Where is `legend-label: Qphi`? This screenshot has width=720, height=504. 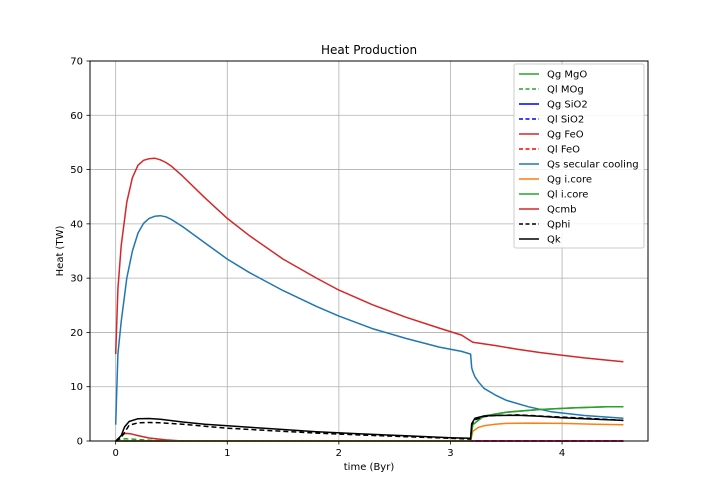 legend-label: Qphi is located at coordinates (558, 225).